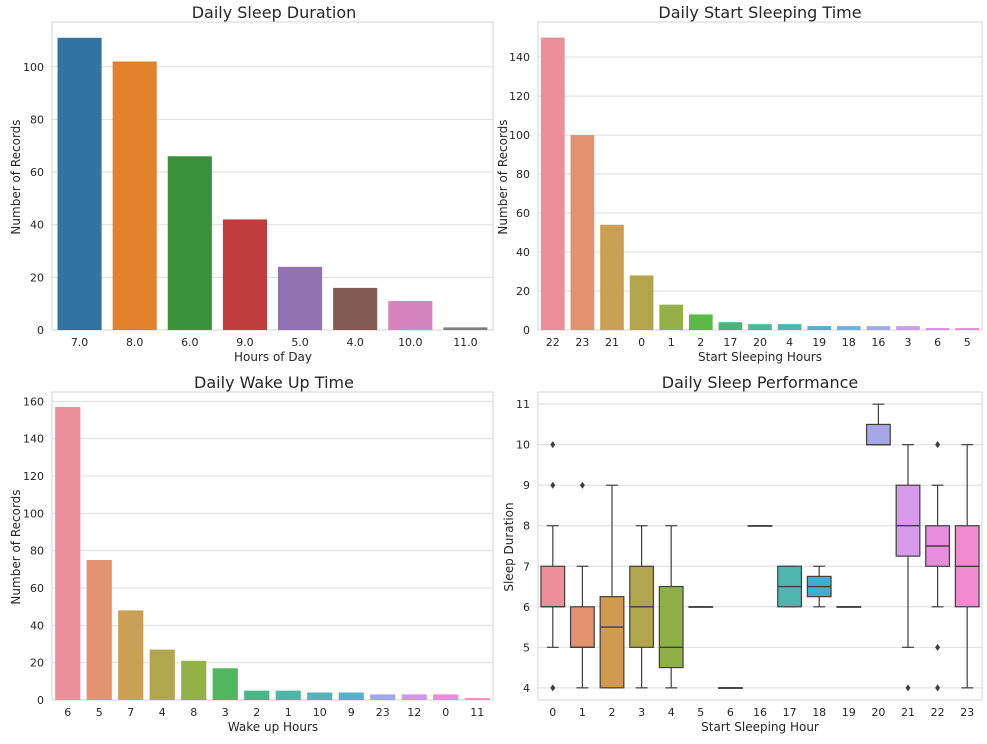  Describe the element at coordinates (245, 342) in the screenshot. I see `x-tick-label: 9.0` at that location.